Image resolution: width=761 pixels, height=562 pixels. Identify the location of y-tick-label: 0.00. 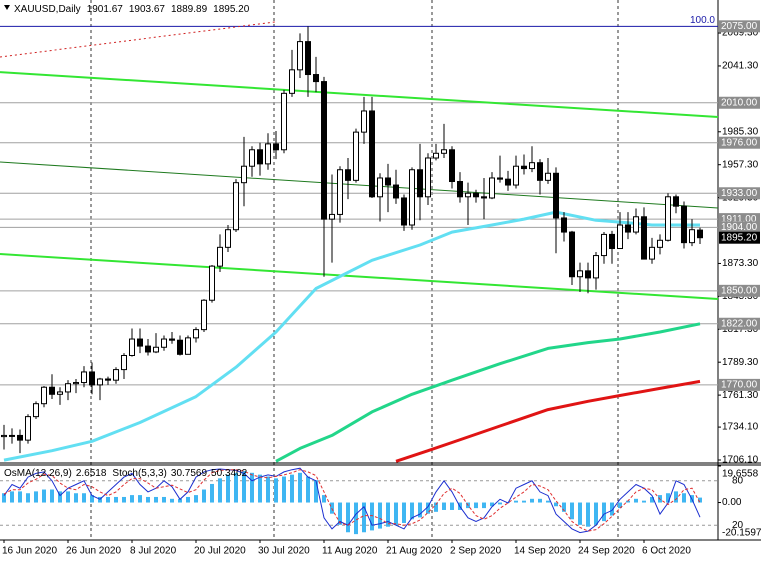
(732, 502).